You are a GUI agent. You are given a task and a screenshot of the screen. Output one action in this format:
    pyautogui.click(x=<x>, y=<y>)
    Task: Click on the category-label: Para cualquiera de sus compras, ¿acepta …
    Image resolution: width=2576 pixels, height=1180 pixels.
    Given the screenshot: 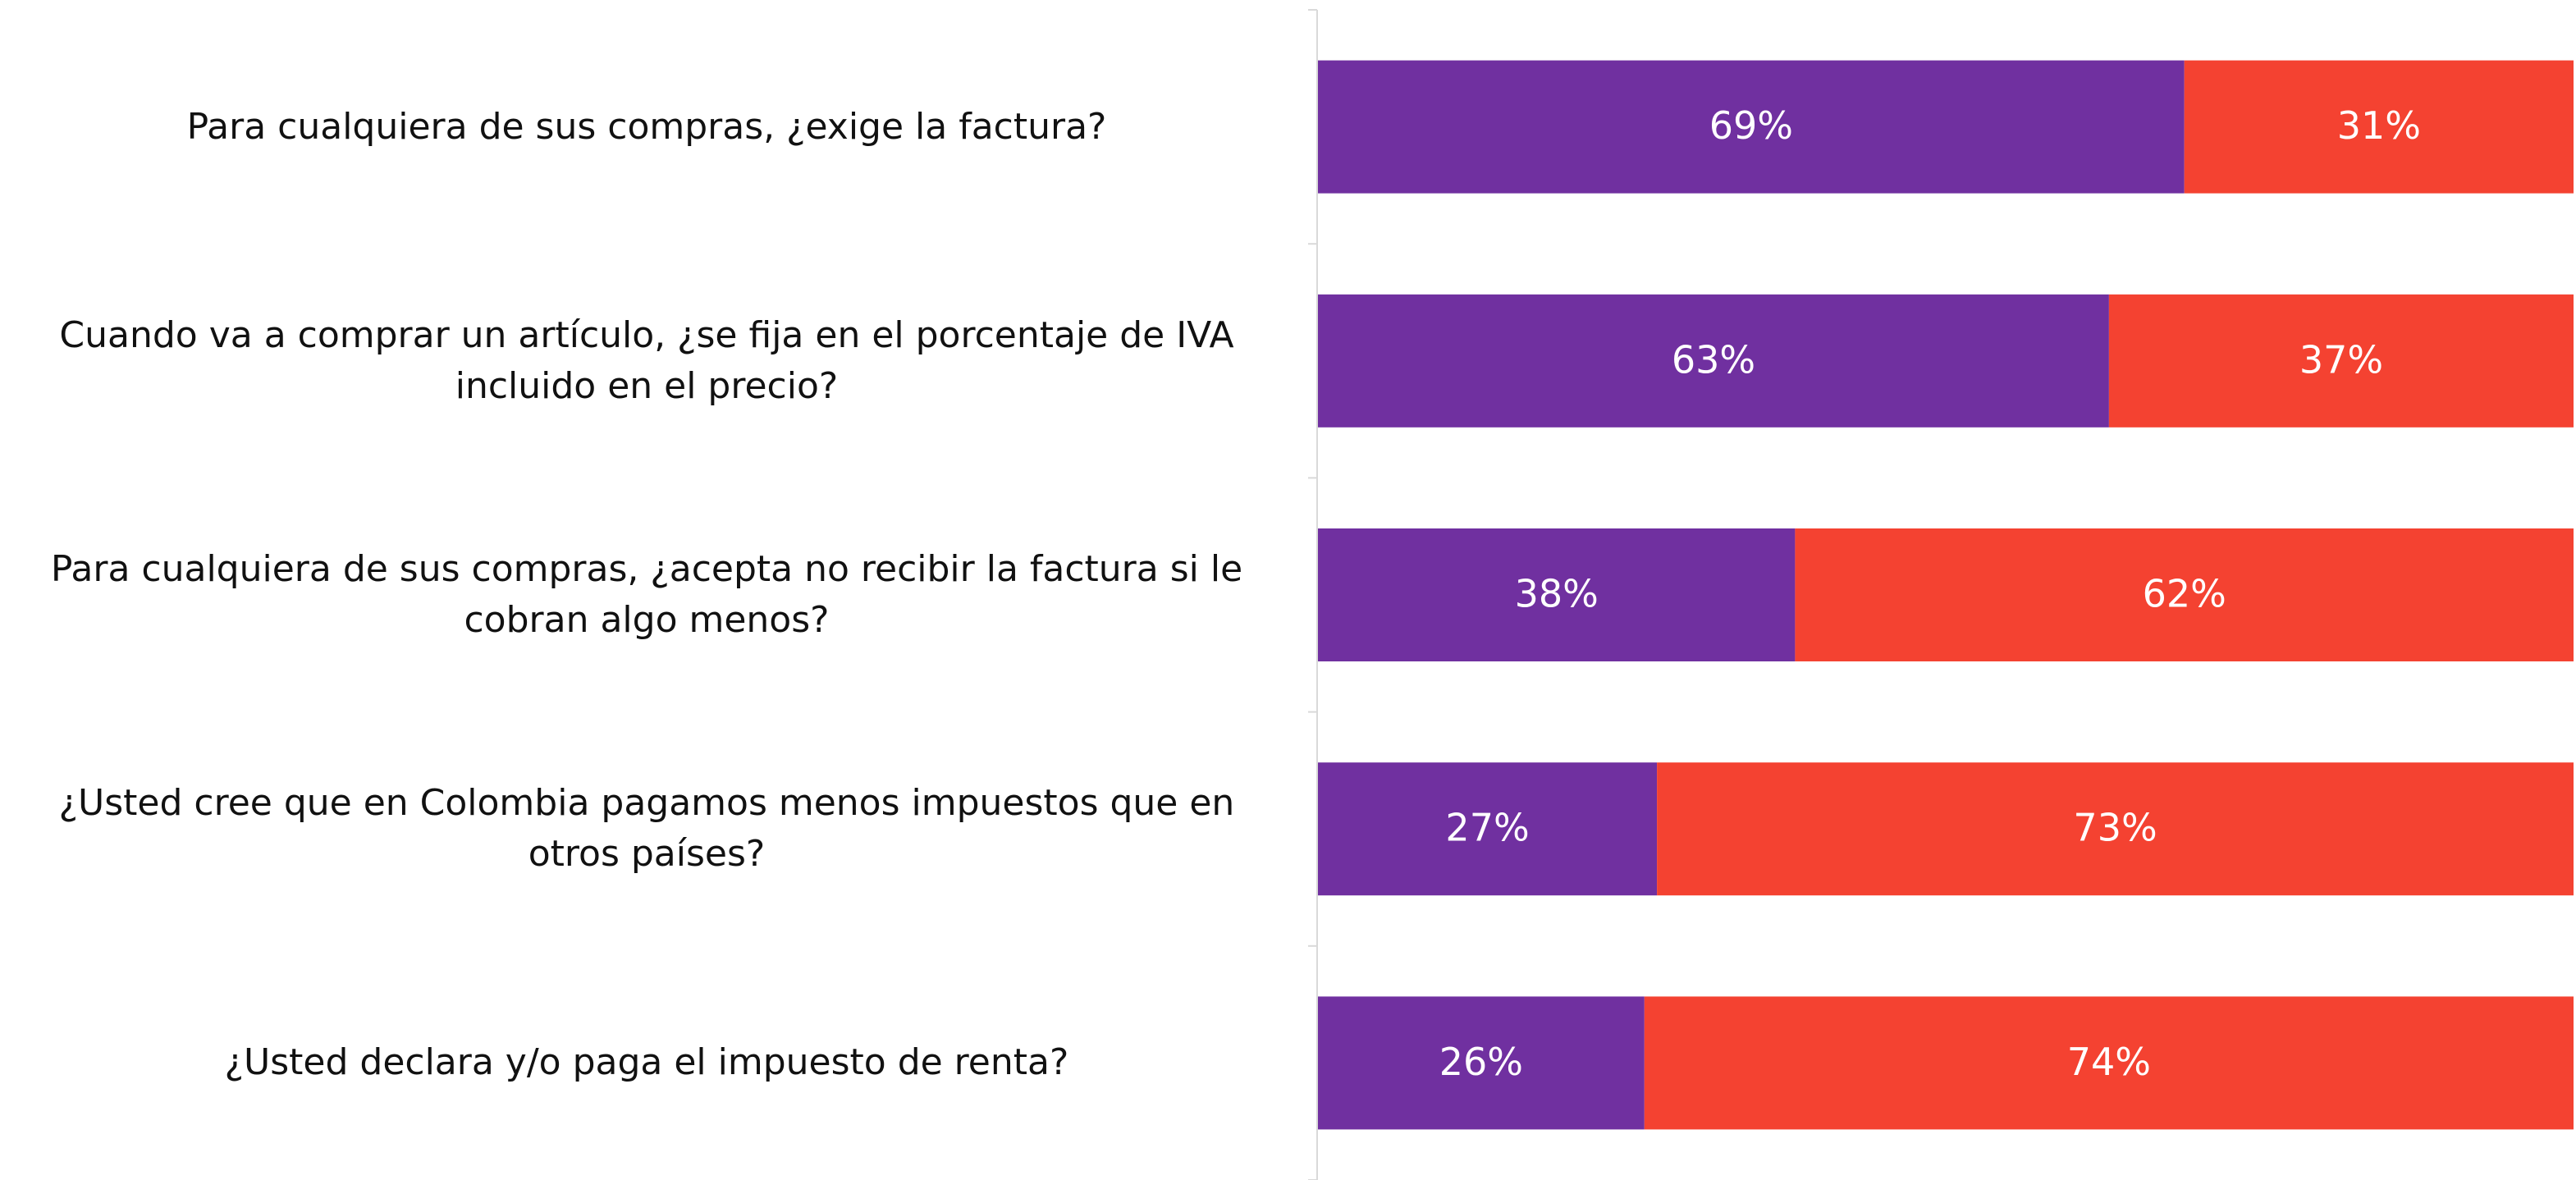 What is the action you would take?
    pyautogui.click(x=646, y=594)
    